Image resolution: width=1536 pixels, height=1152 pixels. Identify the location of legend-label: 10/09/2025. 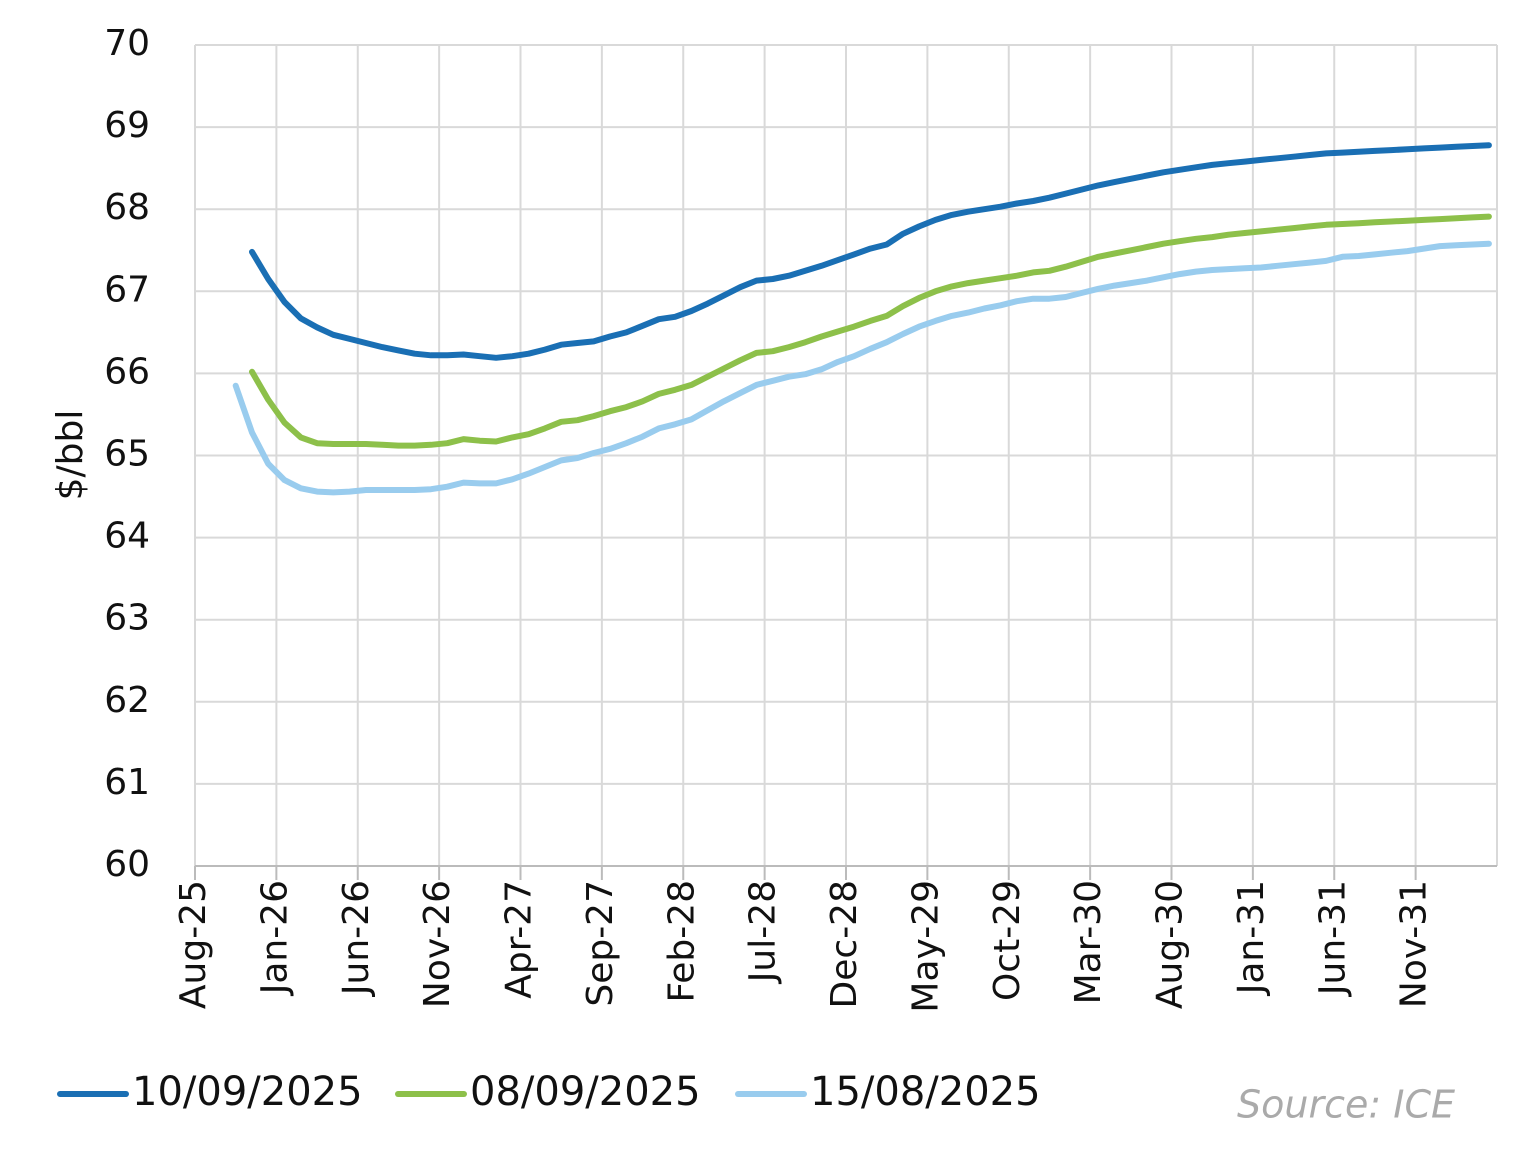
(247, 1092).